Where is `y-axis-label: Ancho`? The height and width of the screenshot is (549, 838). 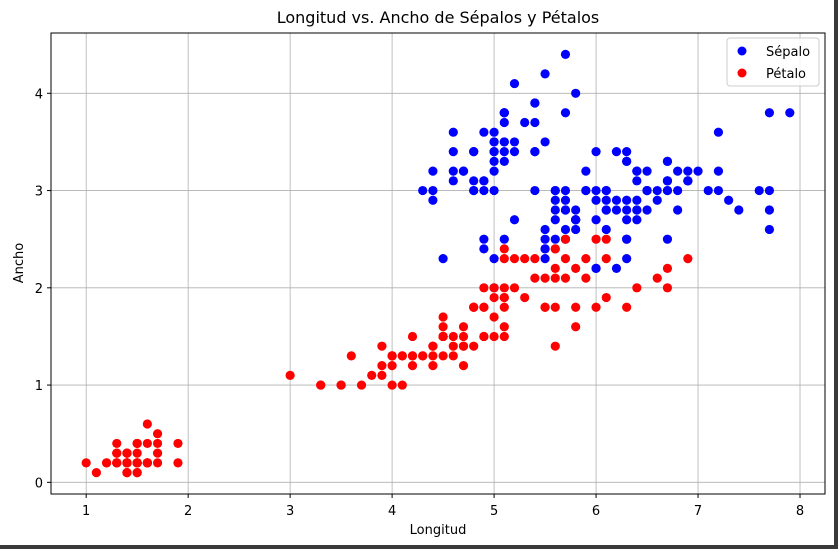 y-axis-label: Ancho is located at coordinates (19, 263).